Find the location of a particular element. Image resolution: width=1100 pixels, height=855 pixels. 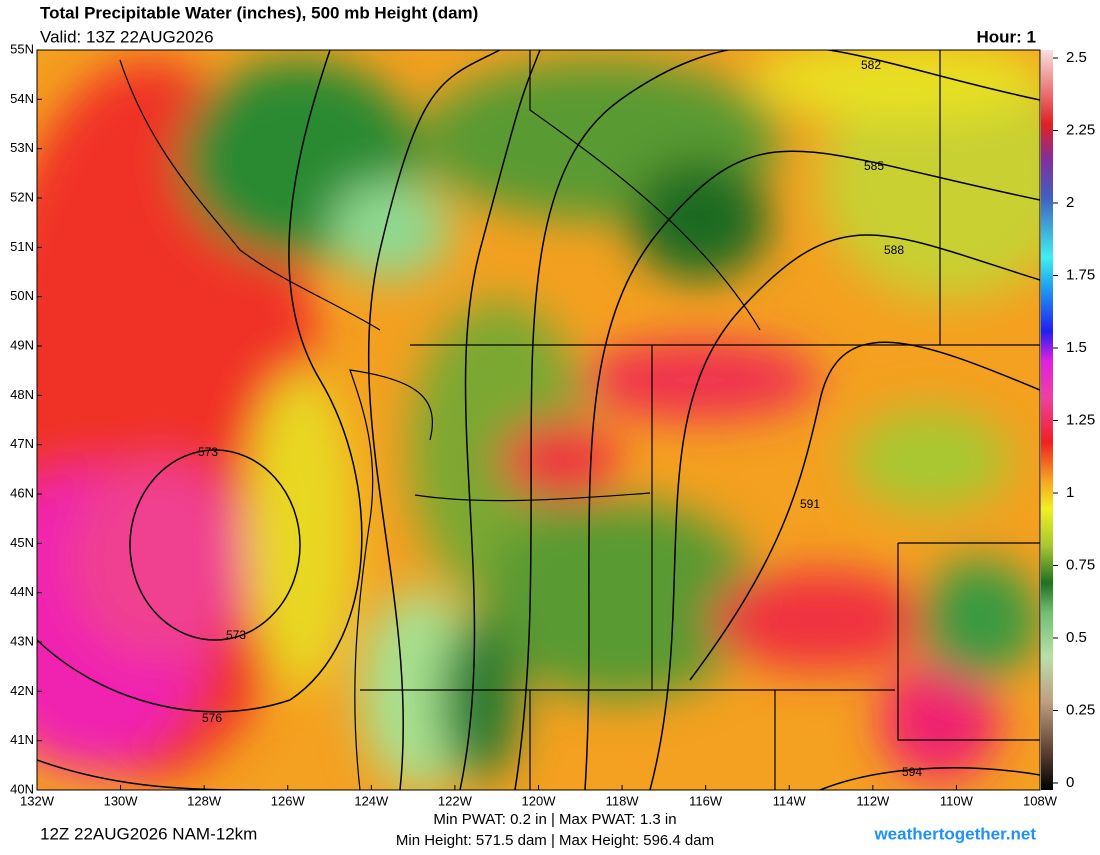

colorbar-label: 2.5 is located at coordinates (1076, 57).